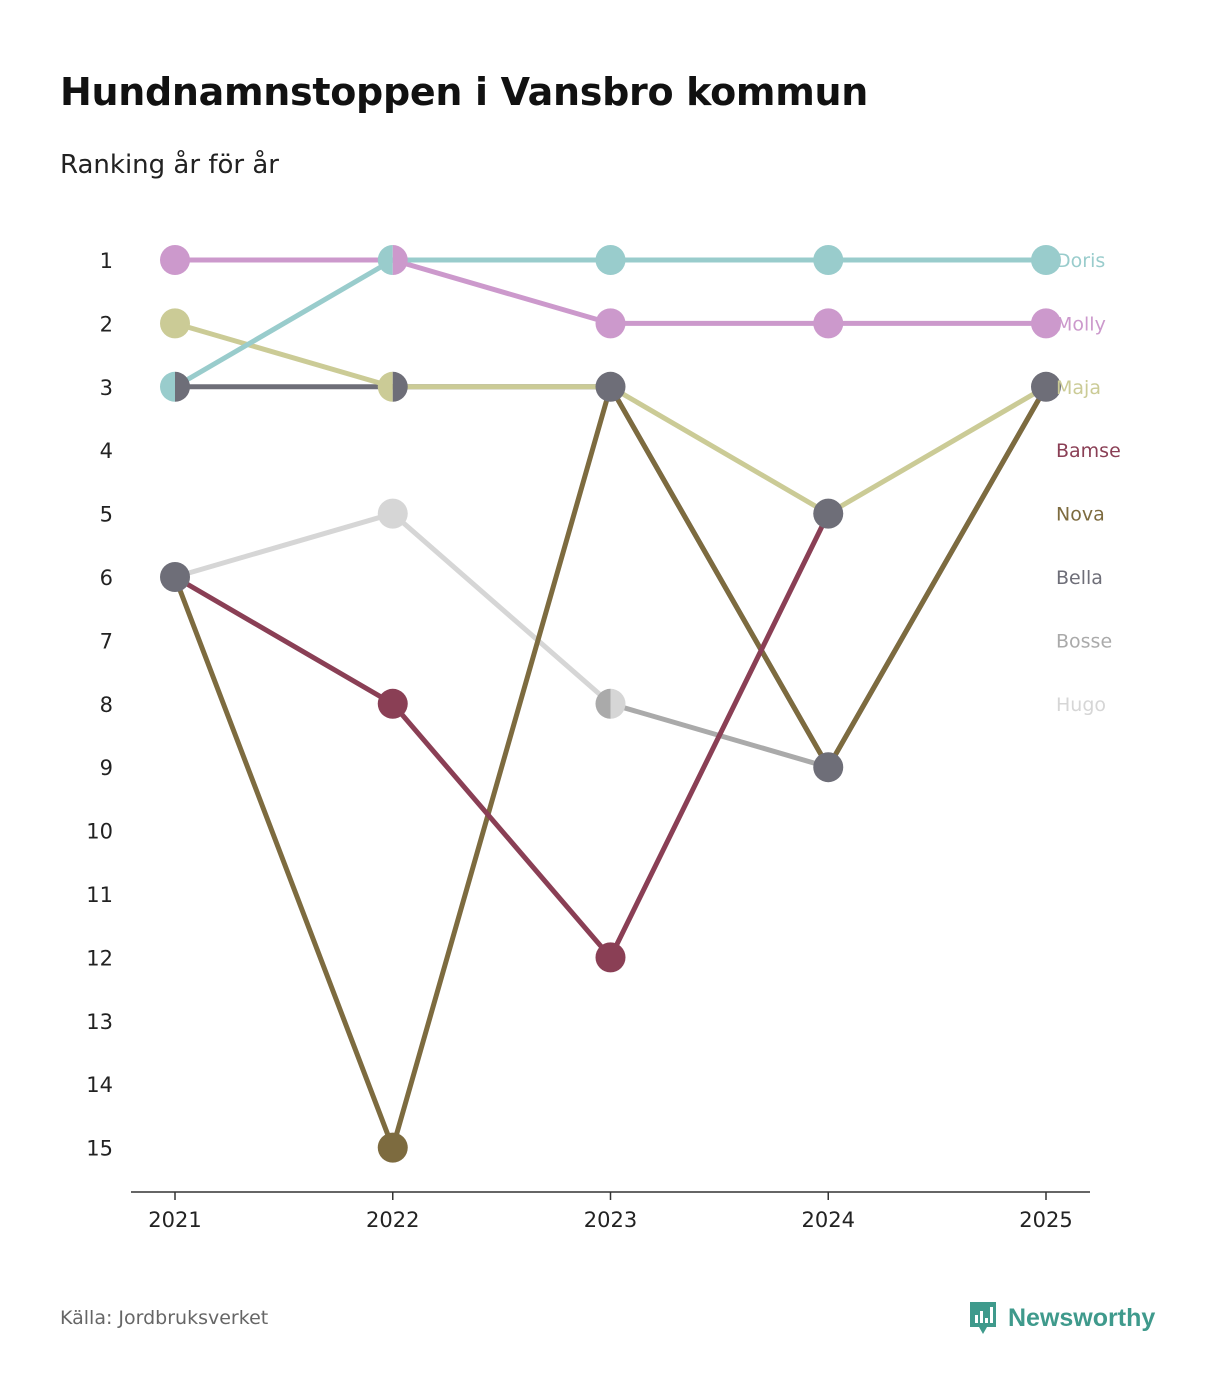  Describe the element at coordinates (99, 1085) in the screenshot. I see `y-tick-14: 14` at that location.